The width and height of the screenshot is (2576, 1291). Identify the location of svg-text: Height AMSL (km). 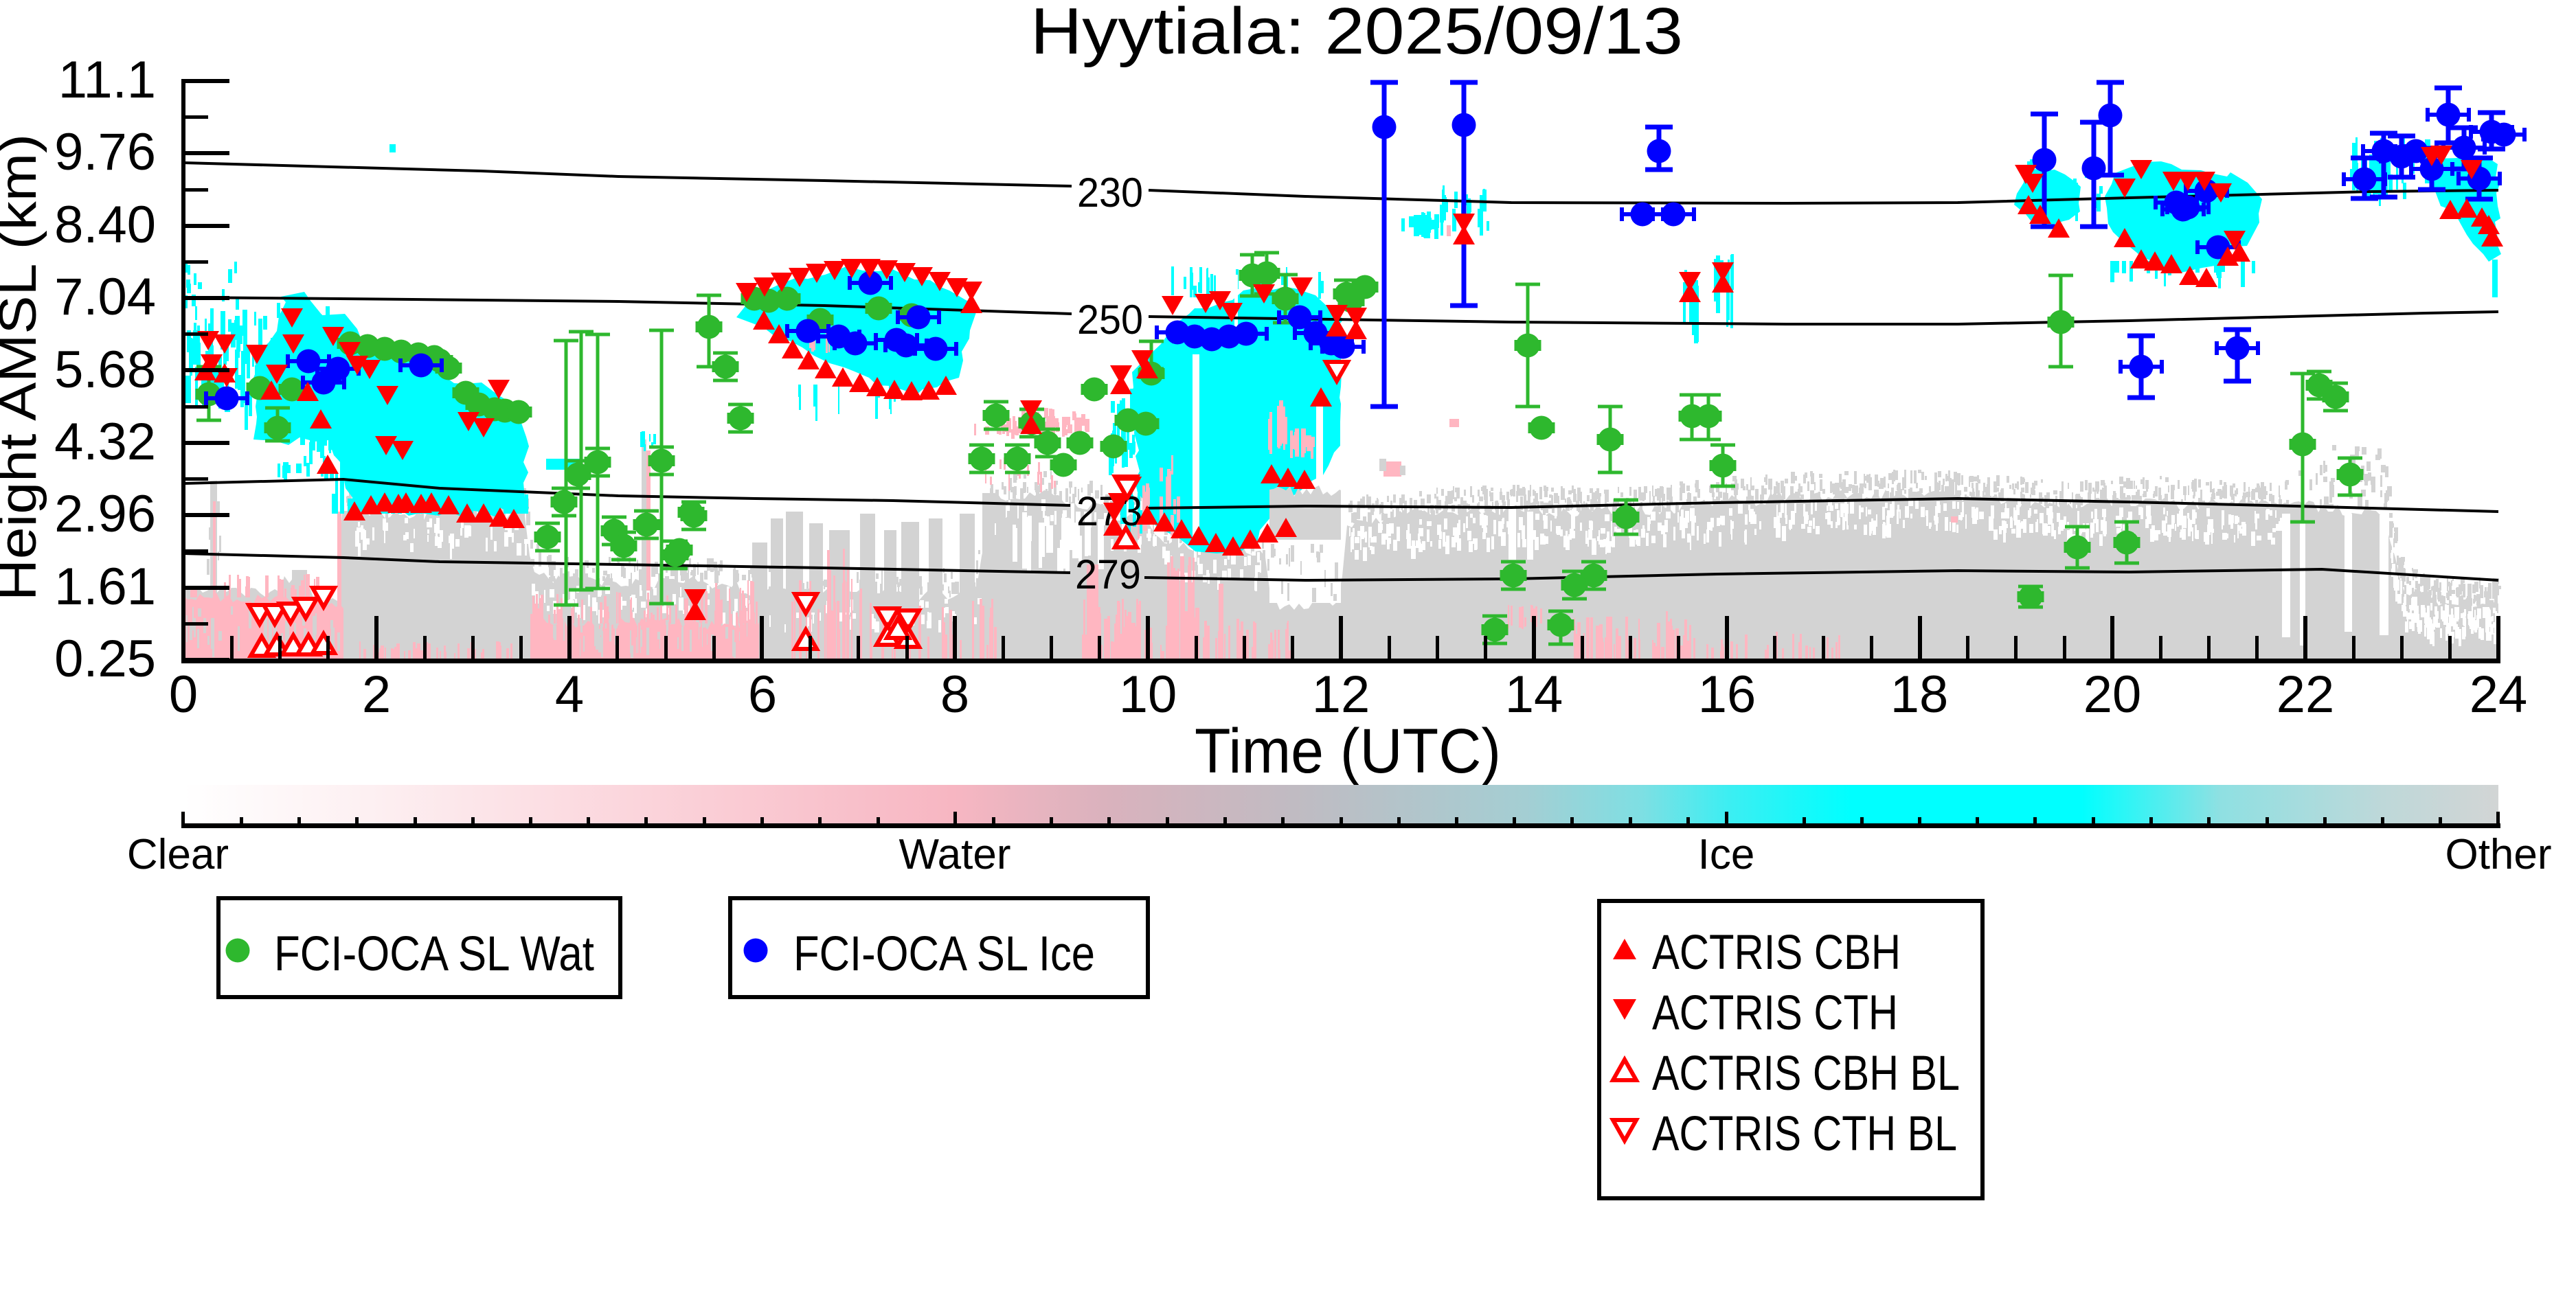
(23, 367).